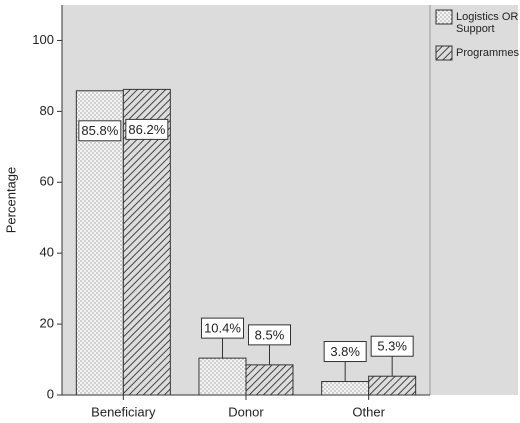 The height and width of the screenshot is (423, 520). What do you see at coordinates (47, 181) in the screenshot?
I see `y-tick-label: 60` at bounding box center [47, 181].